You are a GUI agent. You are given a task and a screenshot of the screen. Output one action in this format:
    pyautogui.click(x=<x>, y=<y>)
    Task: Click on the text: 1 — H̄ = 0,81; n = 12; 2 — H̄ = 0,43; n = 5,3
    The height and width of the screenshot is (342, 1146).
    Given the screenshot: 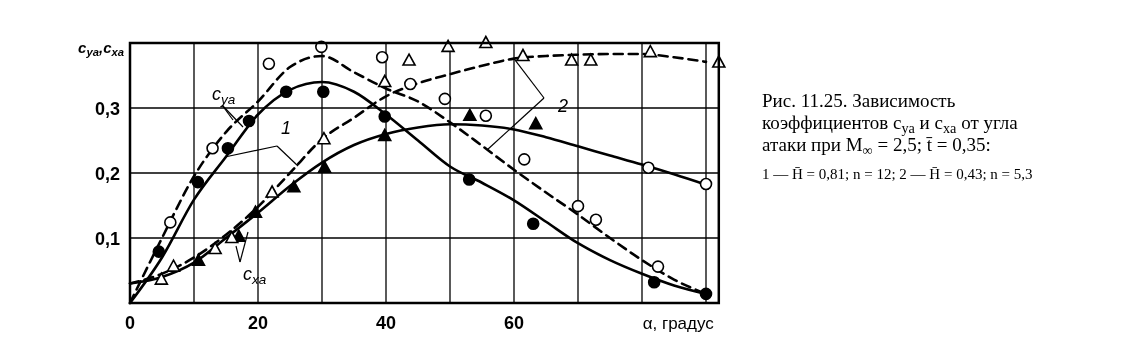 What is the action you would take?
    pyautogui.click(x=897, y=174)
    